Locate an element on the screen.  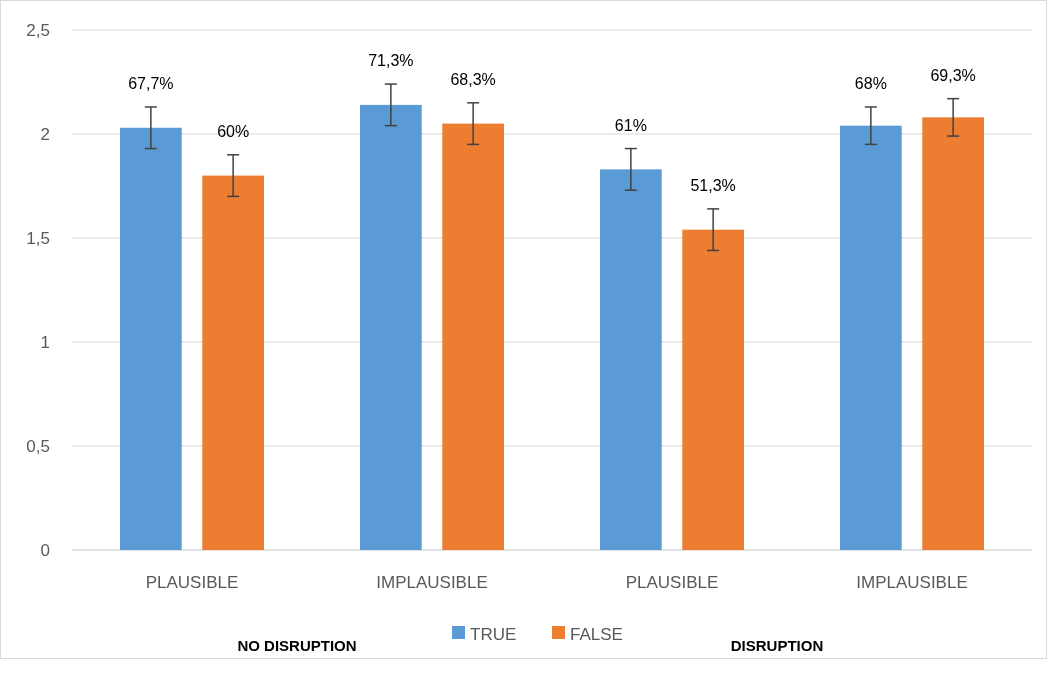
y-tick-label: 1,5 is located at coordinates (38, 238).